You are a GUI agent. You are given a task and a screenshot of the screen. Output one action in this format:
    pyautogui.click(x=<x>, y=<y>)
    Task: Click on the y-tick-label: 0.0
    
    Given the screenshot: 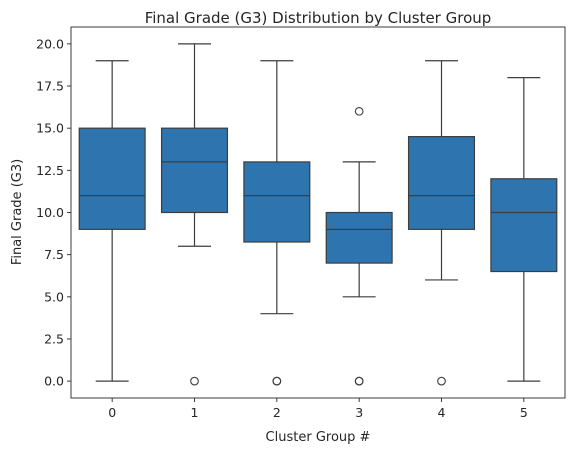 What is the action you would take?
    pyautogui.click(x=54, y=381)
    